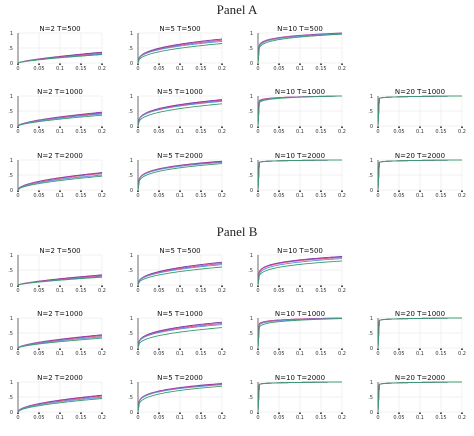 The height and width of the screenshot is (436, 474). I want to click on subplot: 0 0.05 0.1 0.15 0.2 0 .5 1 N=10 T=1000, so click(297, 333).